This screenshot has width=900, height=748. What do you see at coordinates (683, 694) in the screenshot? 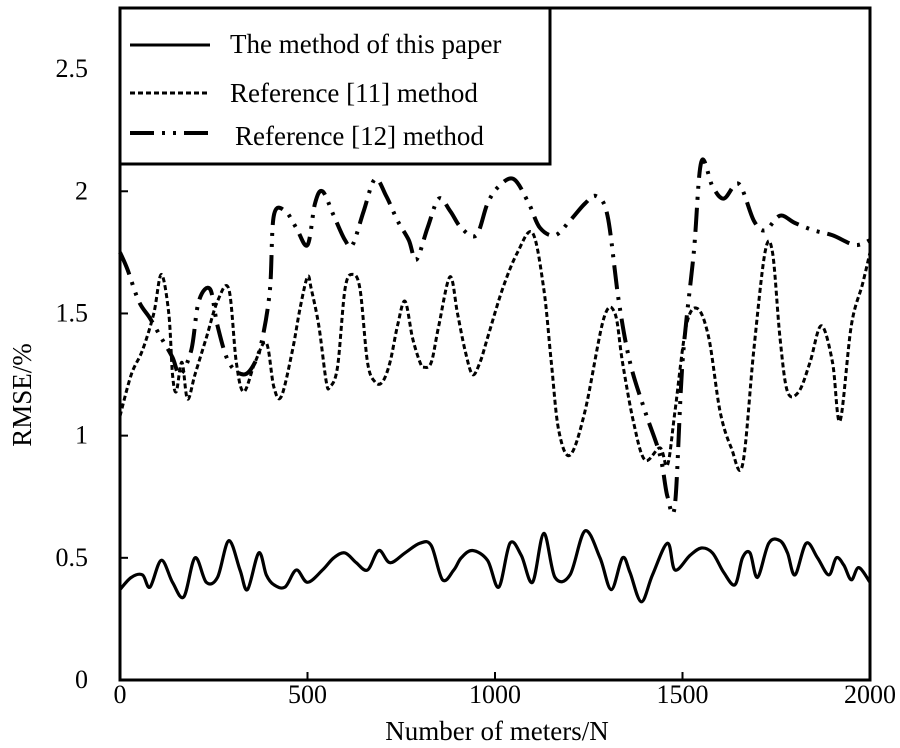
I see `x-tick-label: 1500` at bounding box center [683, 694].